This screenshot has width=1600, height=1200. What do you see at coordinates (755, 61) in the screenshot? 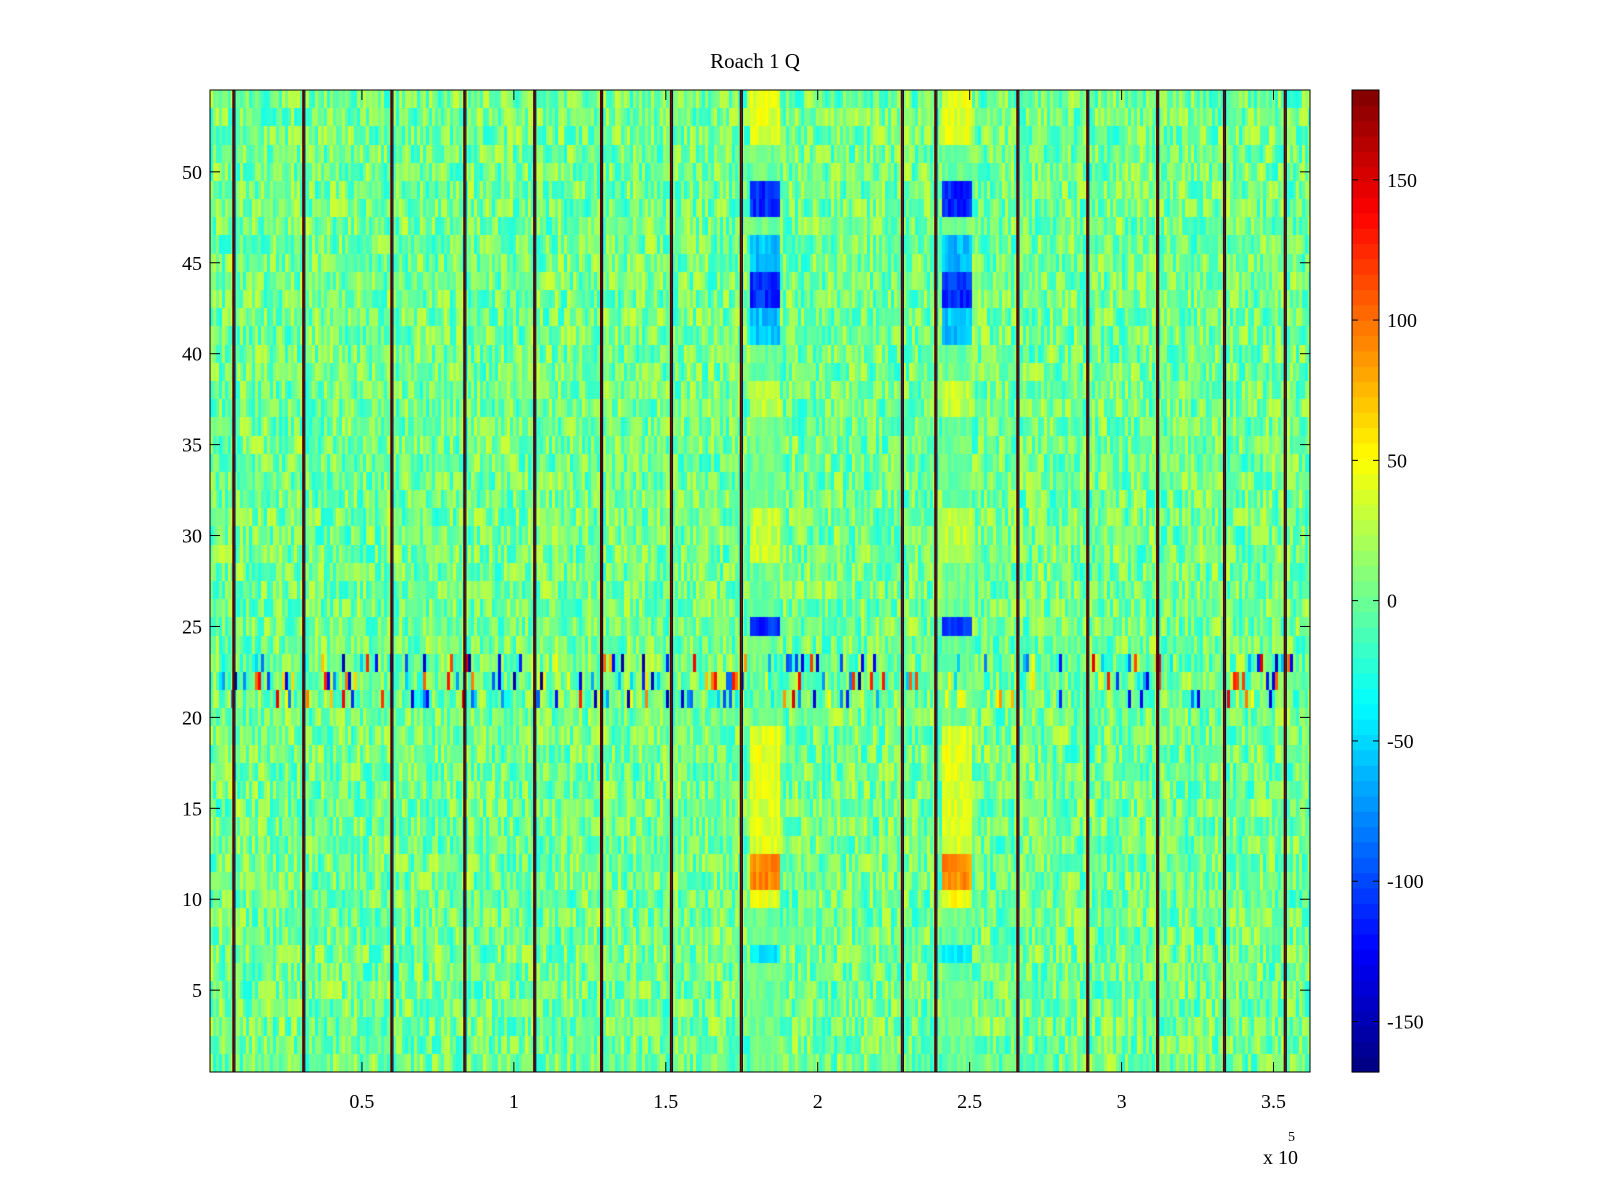
I see `chart-title: Roach 1 Q` at bounding box center [755, 61].